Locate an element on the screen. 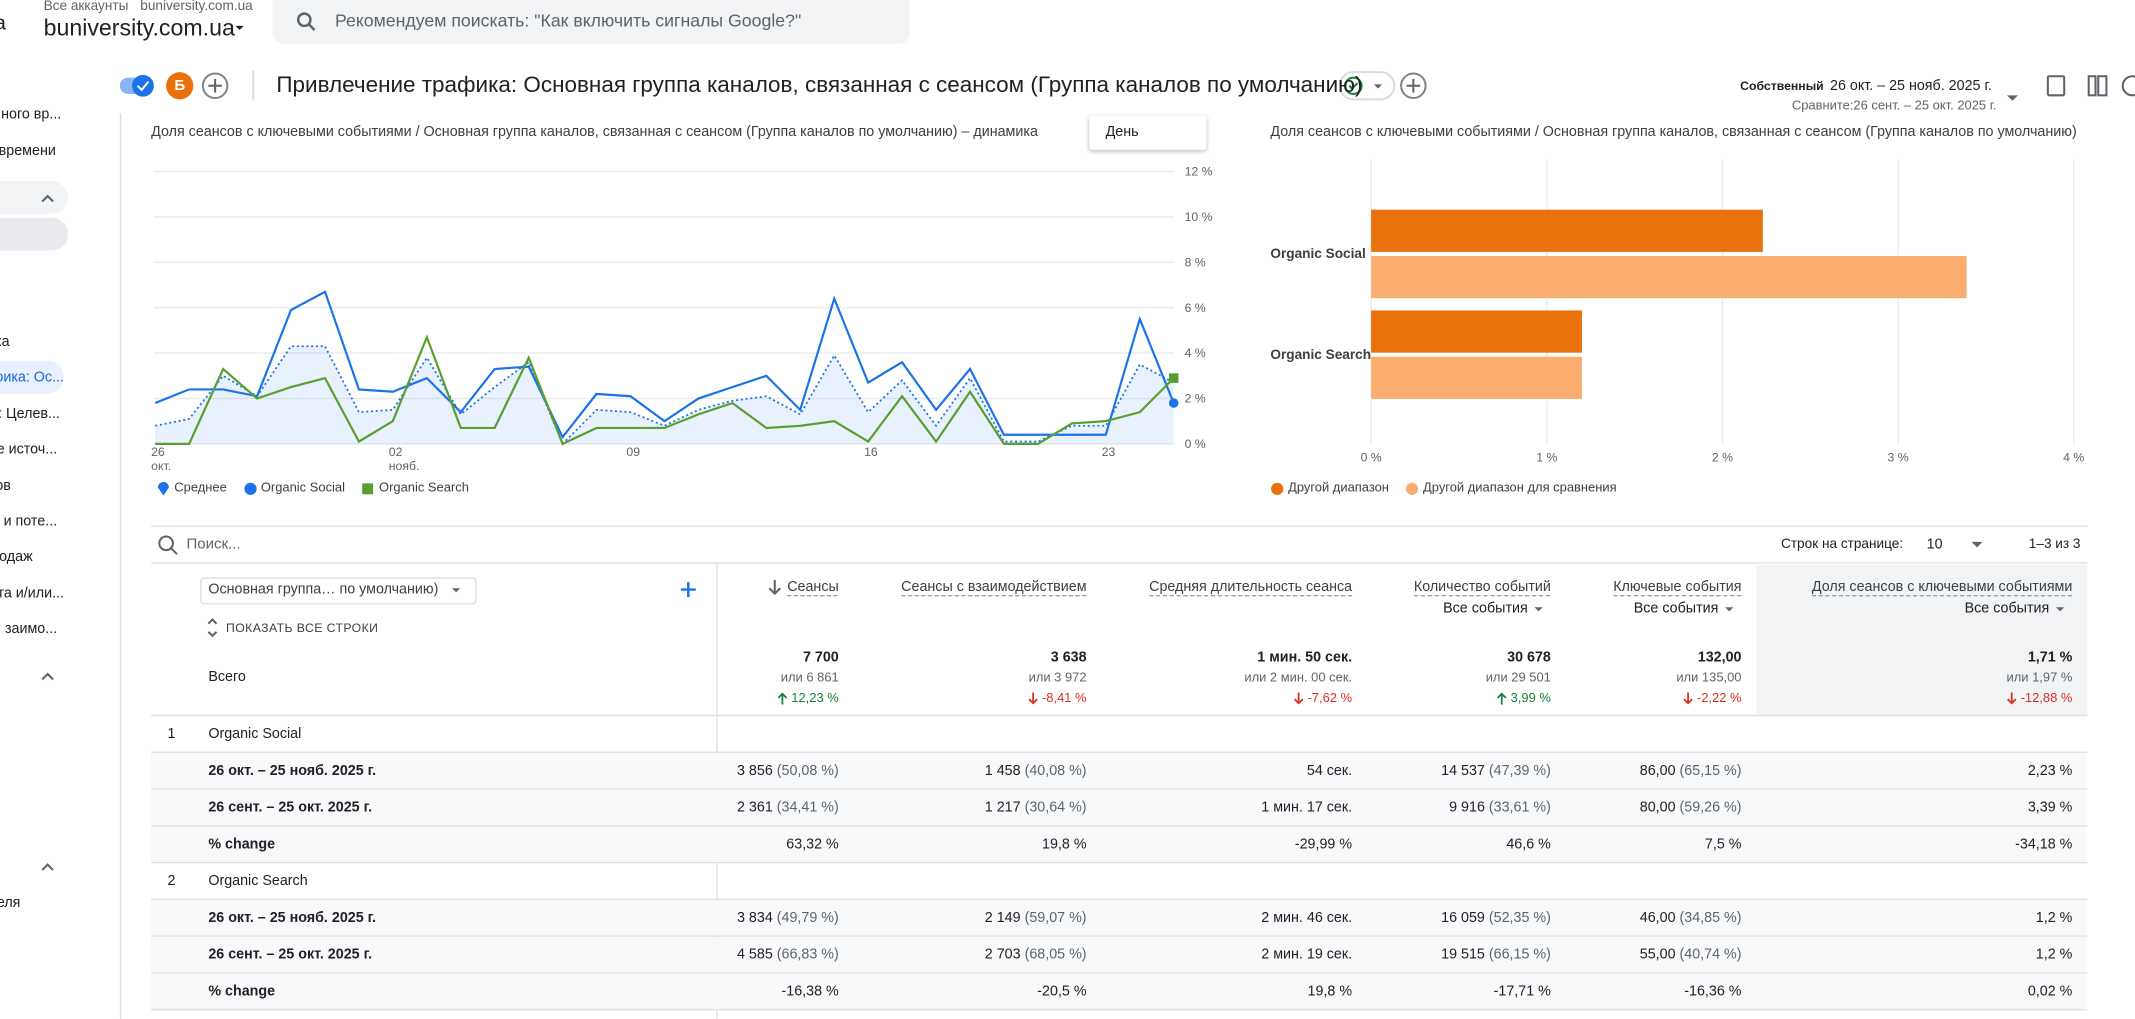 This screenshot has width=2135, height=1019. row-label: % change is located at coordinates (242, 843).